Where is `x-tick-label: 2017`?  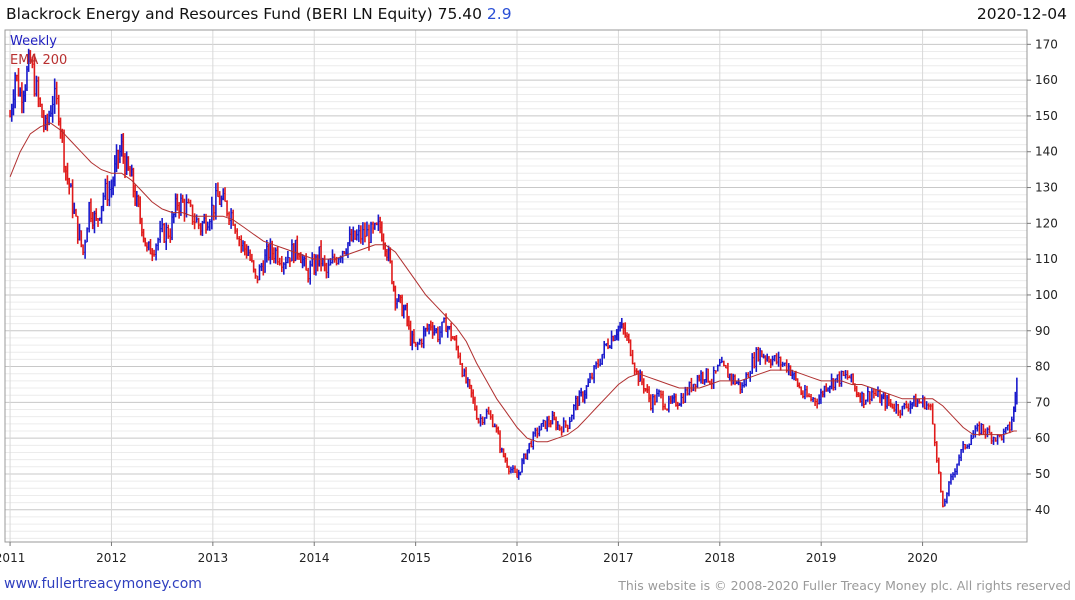 x-tick-label: 2017 is located at coordinates (618, 558).